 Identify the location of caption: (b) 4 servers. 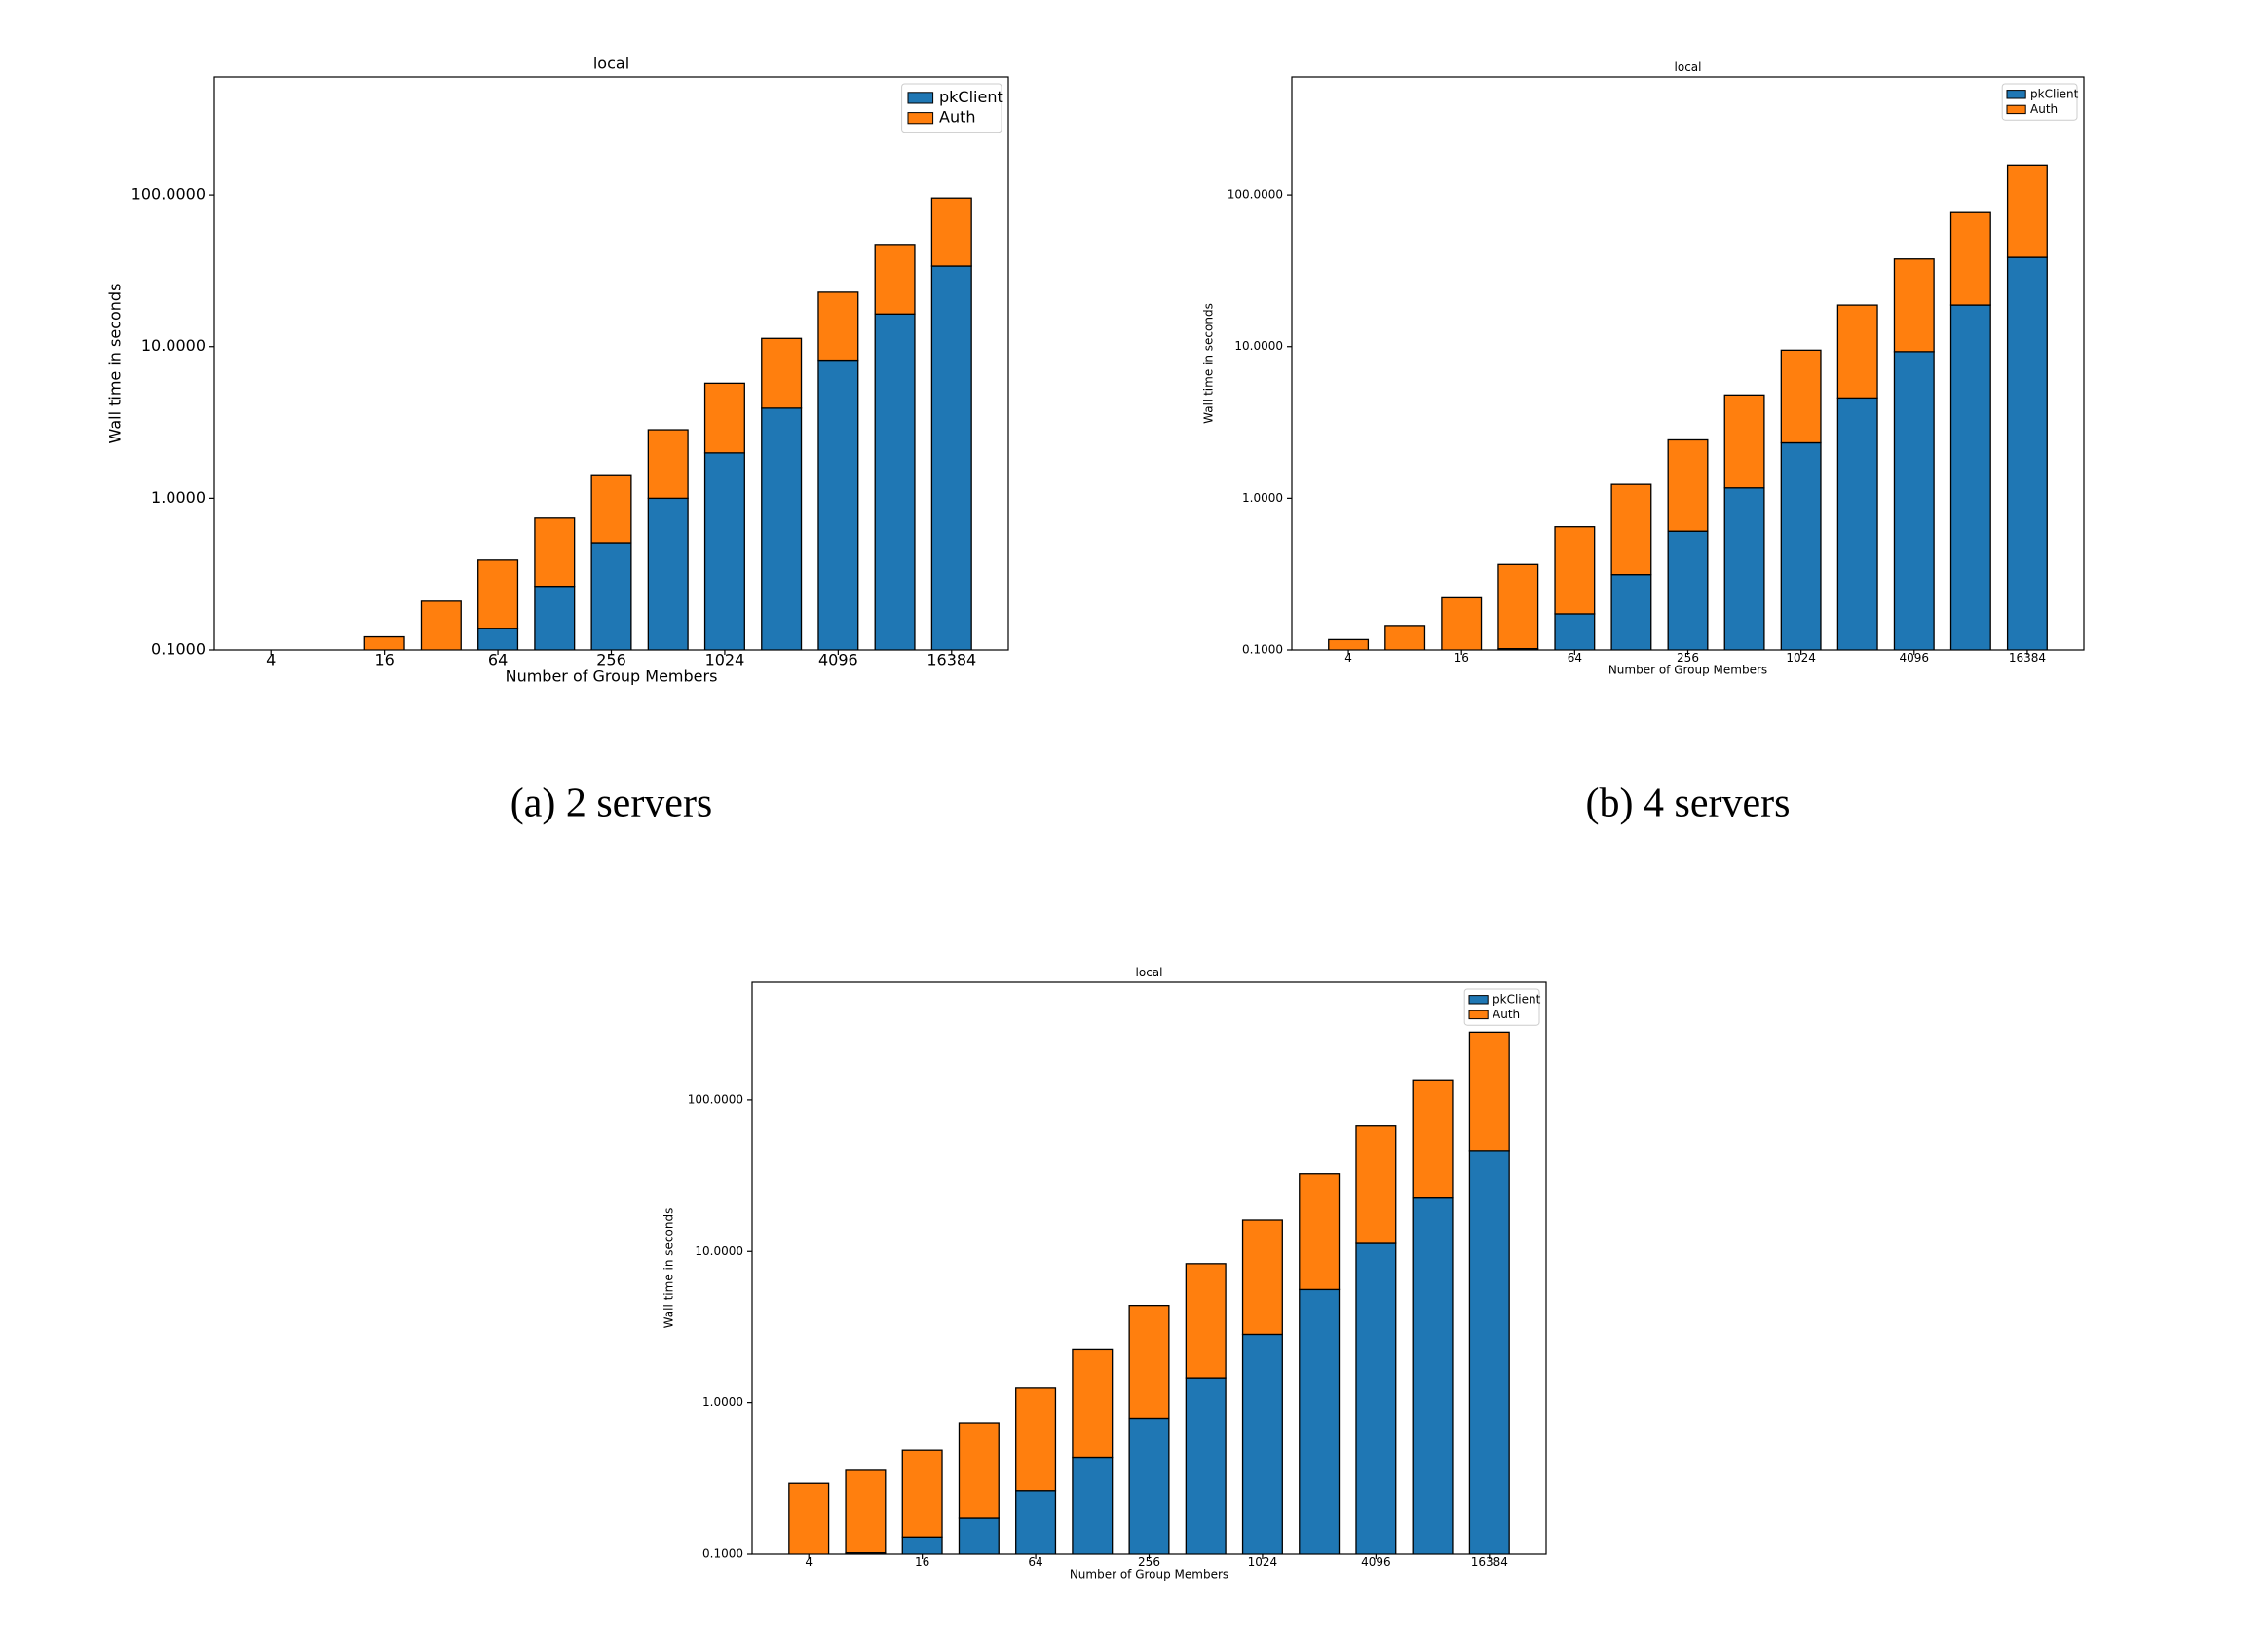
(1688, 803).